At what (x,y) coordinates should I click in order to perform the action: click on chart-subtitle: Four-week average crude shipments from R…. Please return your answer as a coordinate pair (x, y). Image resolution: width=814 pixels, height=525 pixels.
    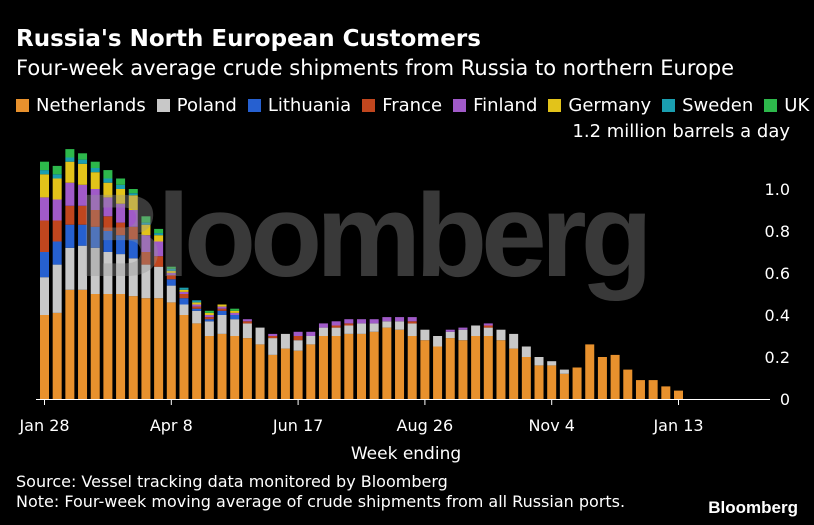
    Looking at the image, I should click on (375, 68).